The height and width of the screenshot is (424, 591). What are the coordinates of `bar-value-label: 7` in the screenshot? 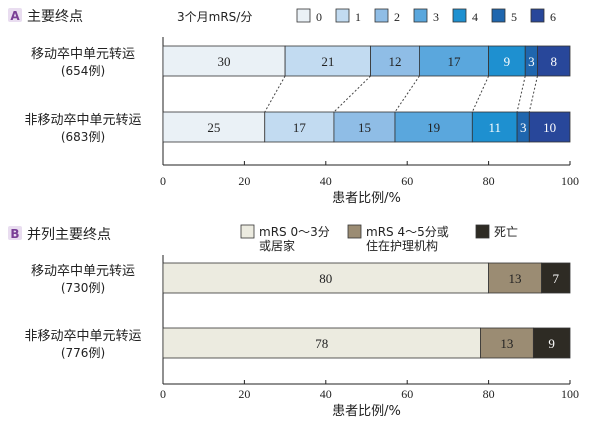 It's located at (556, 278).